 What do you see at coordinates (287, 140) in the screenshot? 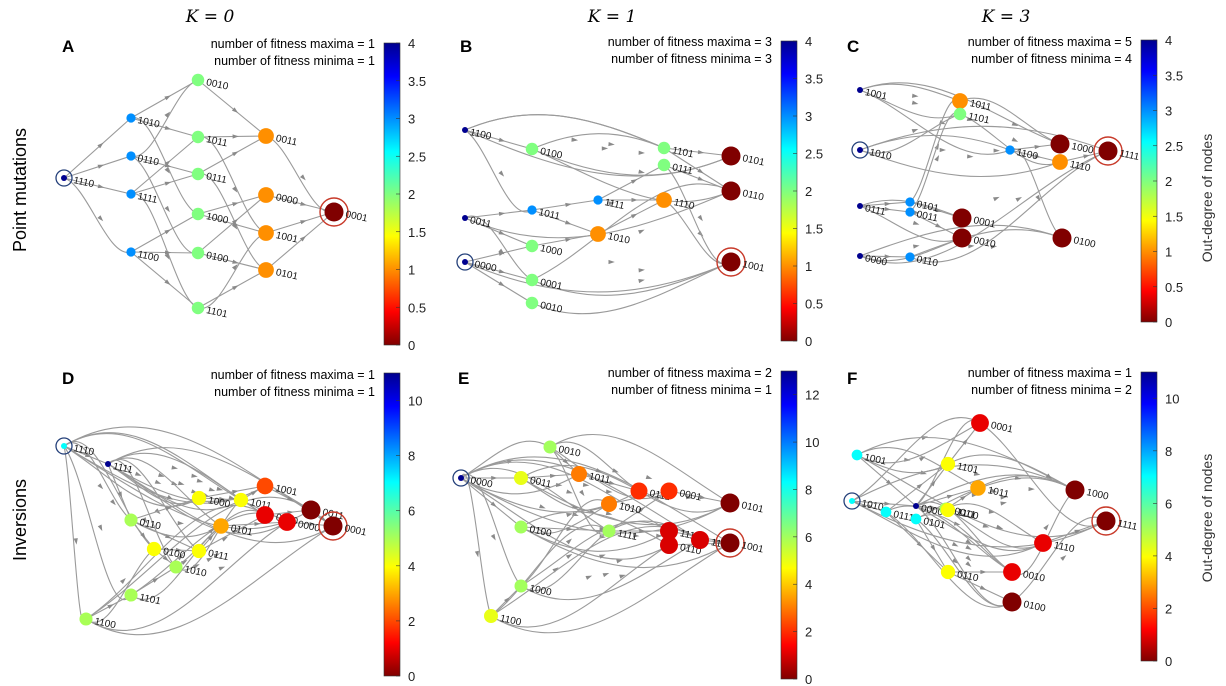
I see `genotype-label: 0011` at bounding box center [287, 140].